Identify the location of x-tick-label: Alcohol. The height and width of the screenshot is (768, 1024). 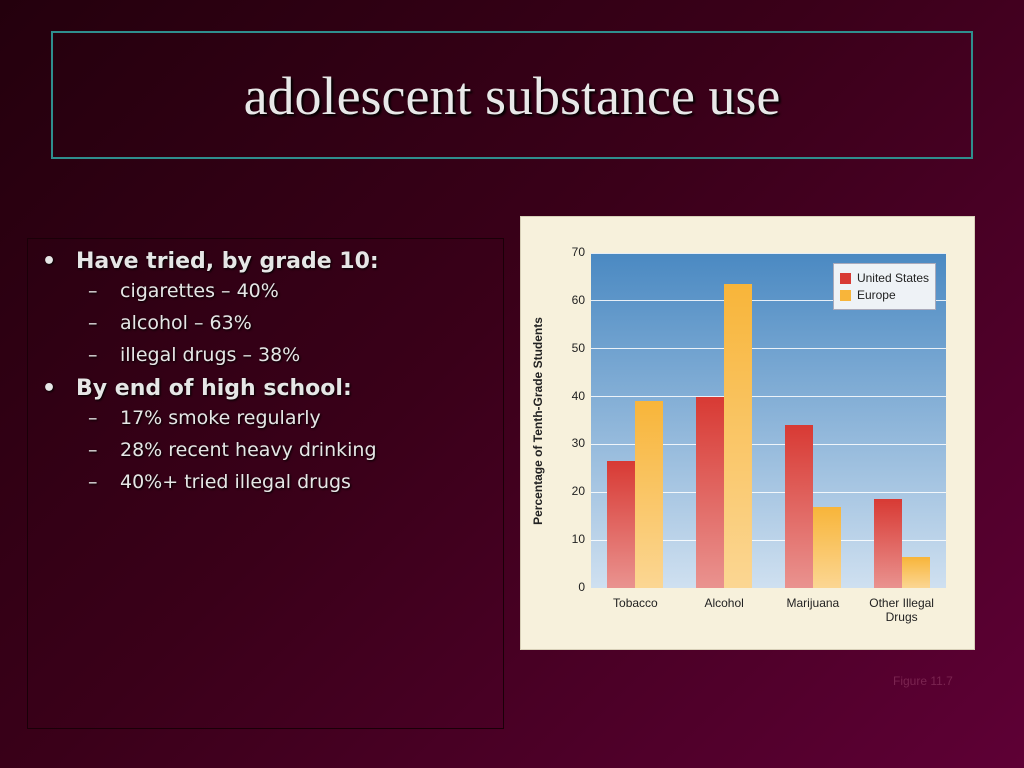
(724, 603).